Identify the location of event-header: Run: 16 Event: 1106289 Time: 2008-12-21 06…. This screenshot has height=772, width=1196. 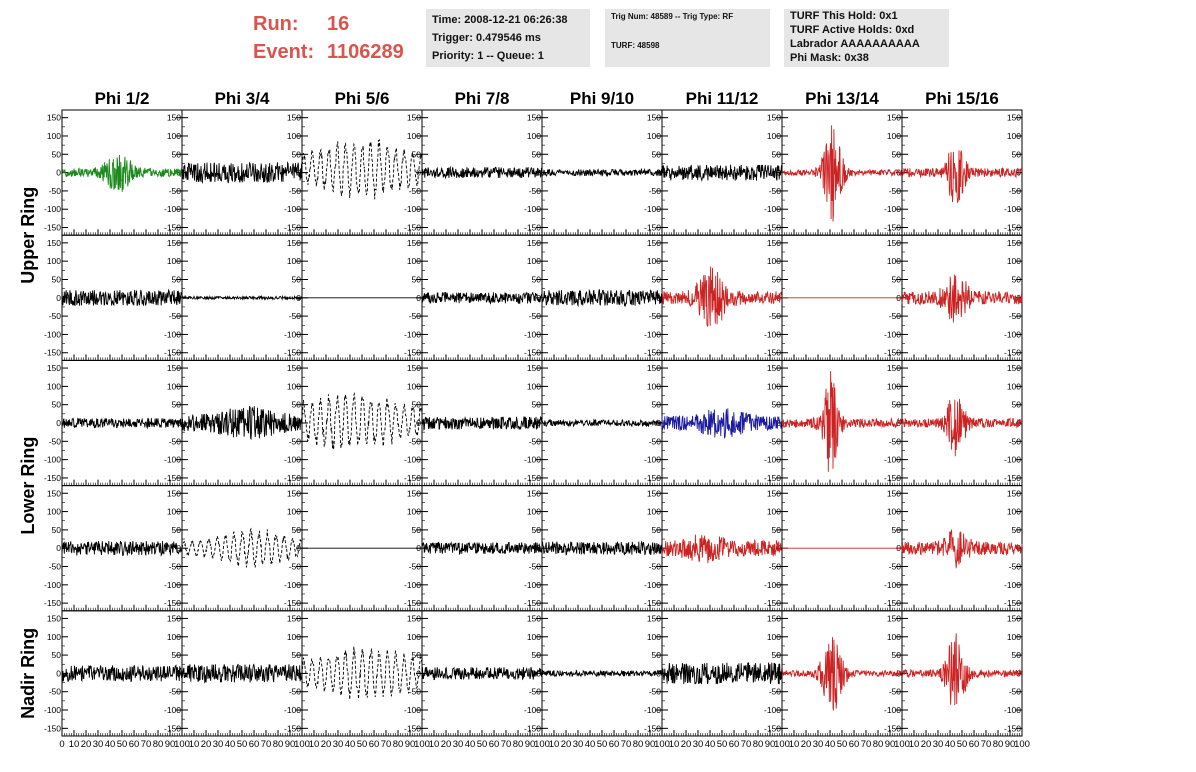
(598, 40).